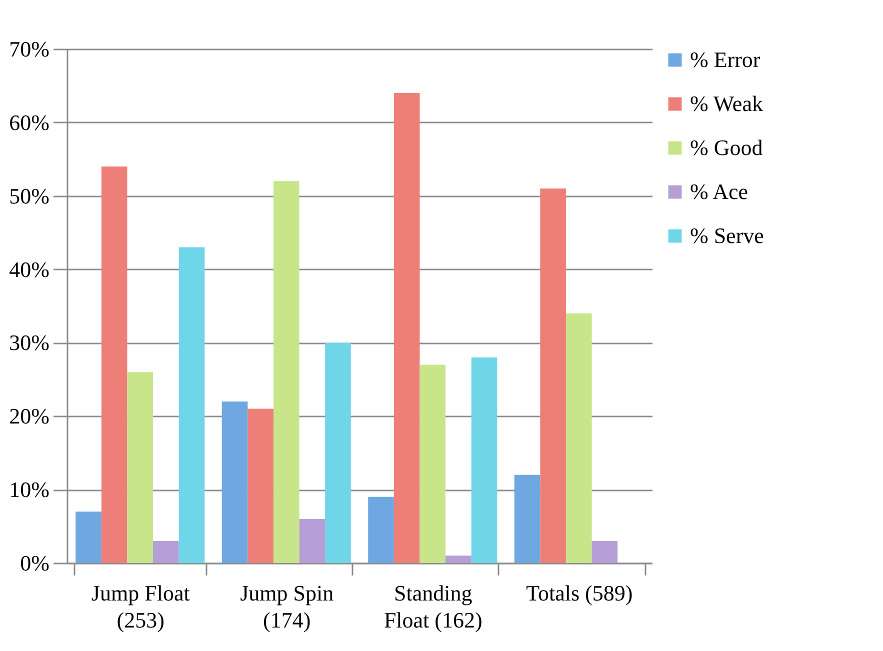 The height and width of the screenshot is (651, 883). Describe the element at coordinates (433, 606) in the screenshot. I see `x-tick-label: Standing Float (162)` at that location.